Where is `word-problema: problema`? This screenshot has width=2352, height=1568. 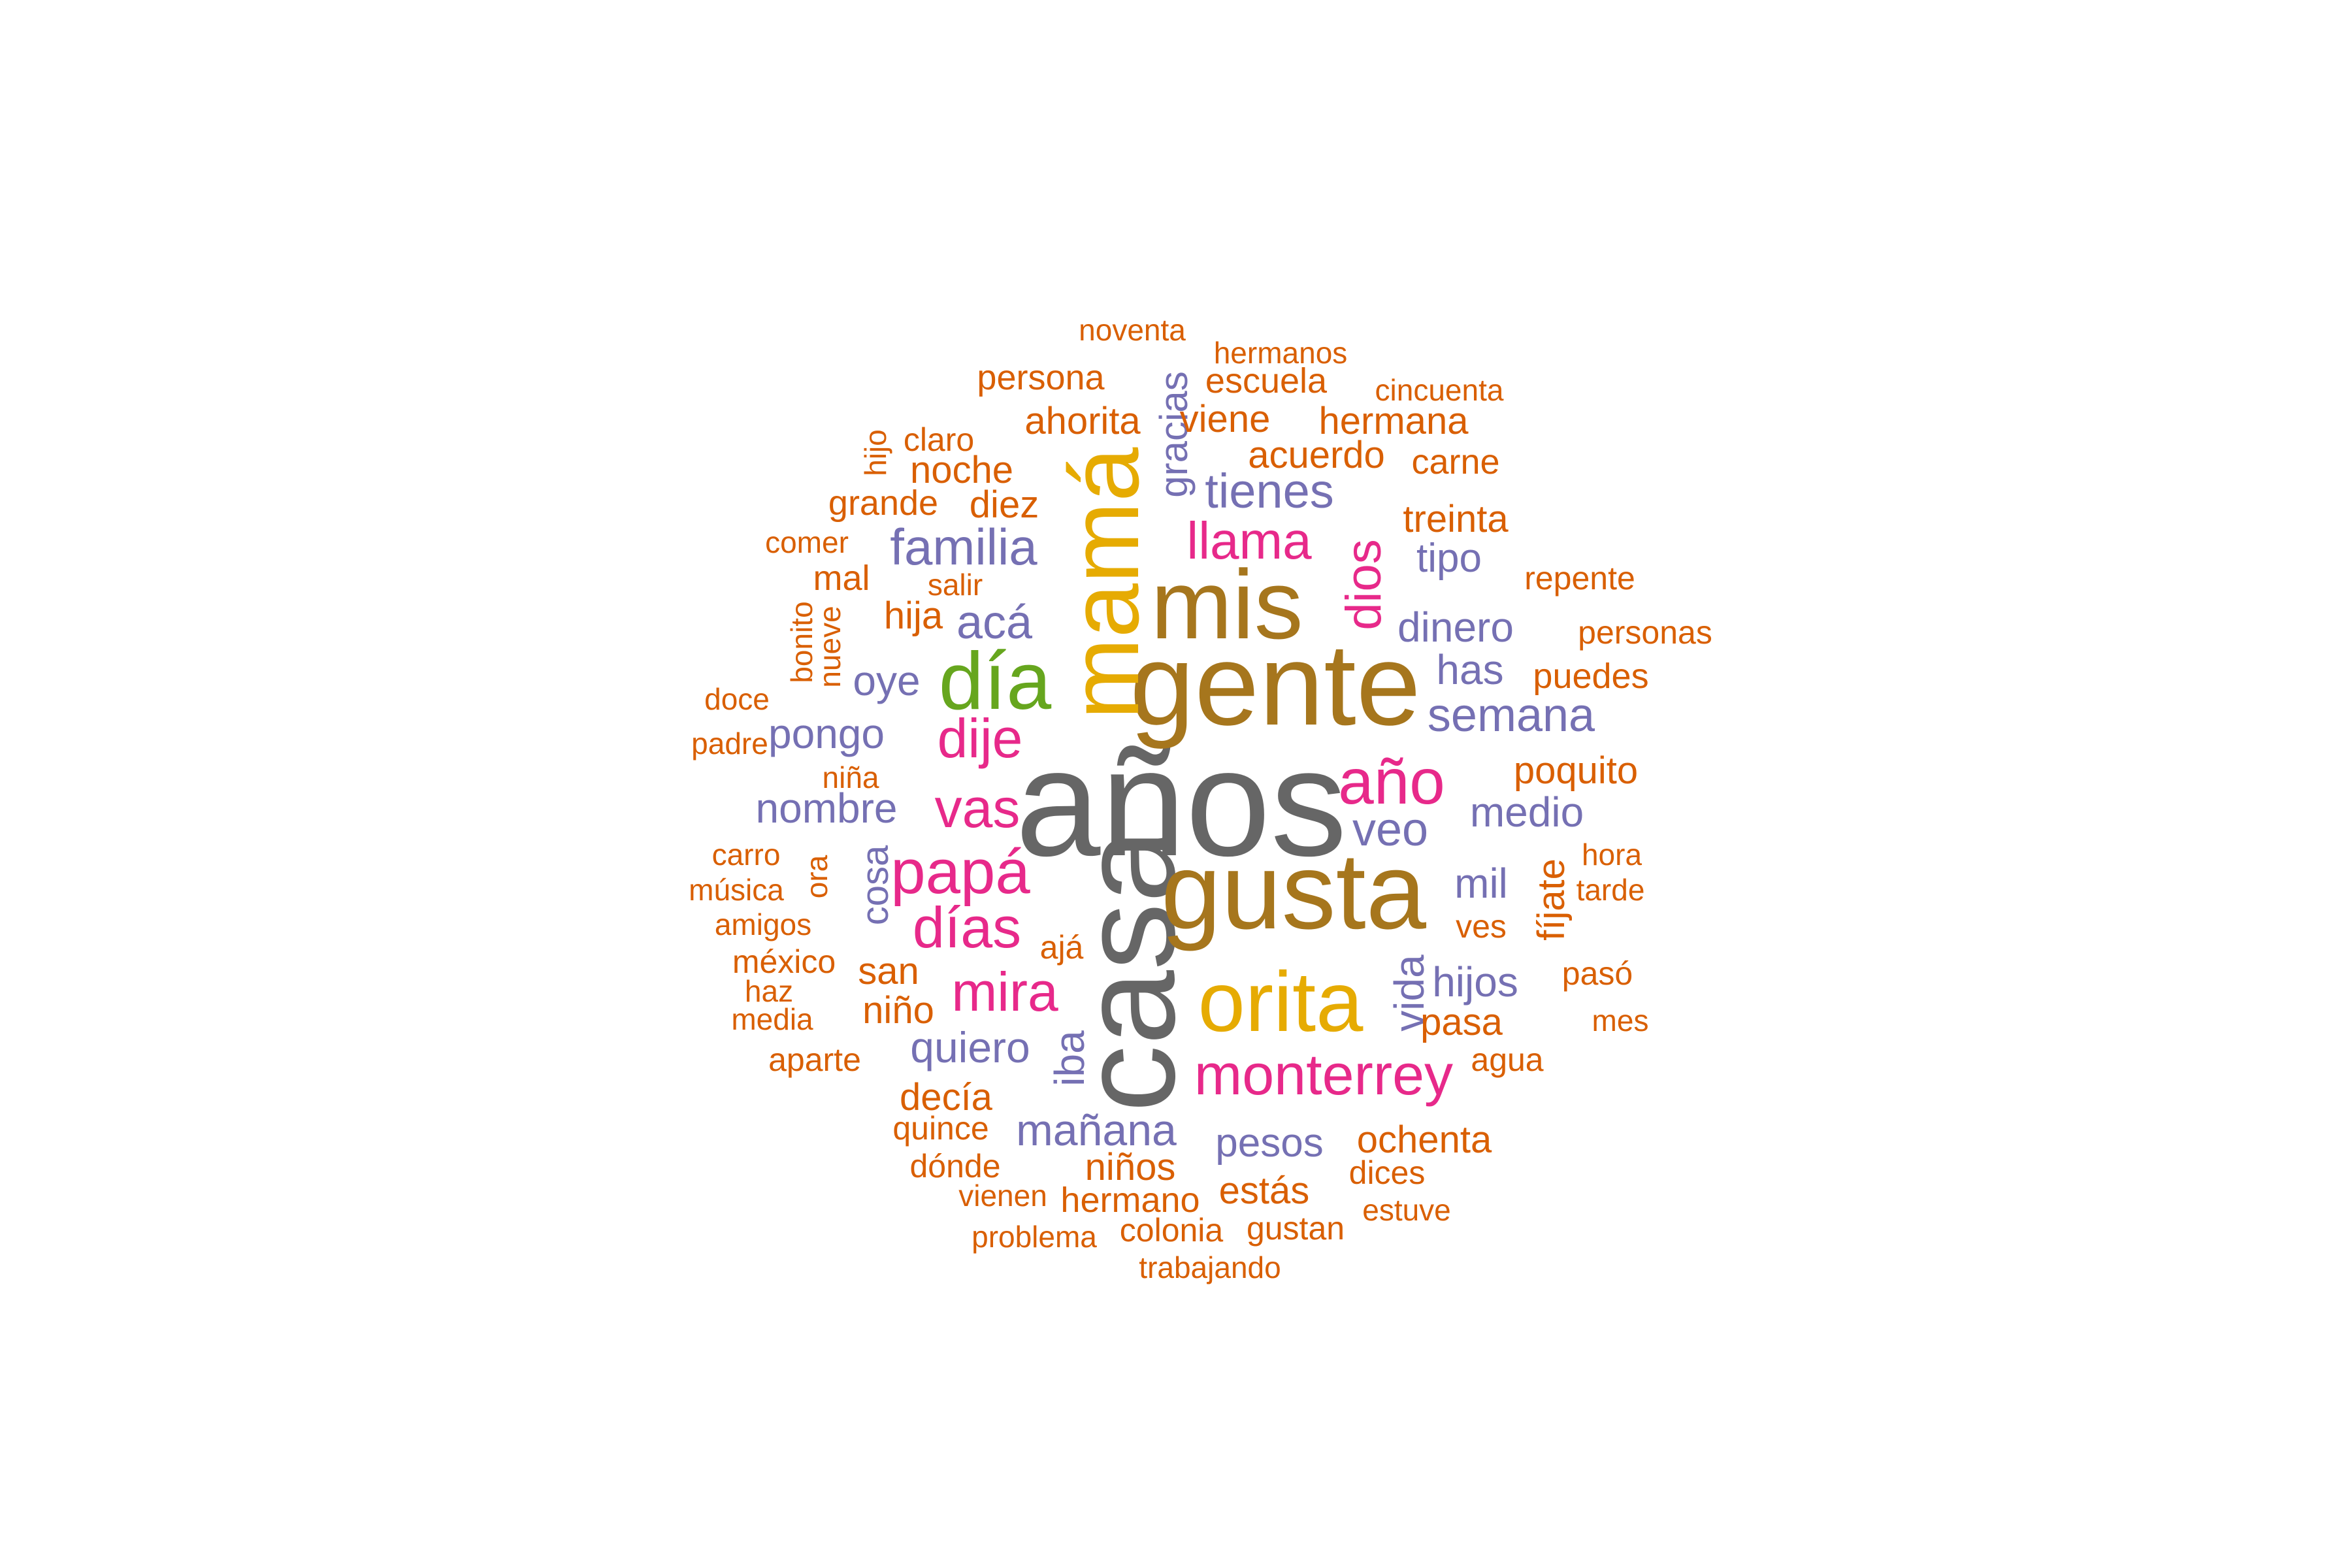
word-problema: problema is located at coordinates (1034, 1237).